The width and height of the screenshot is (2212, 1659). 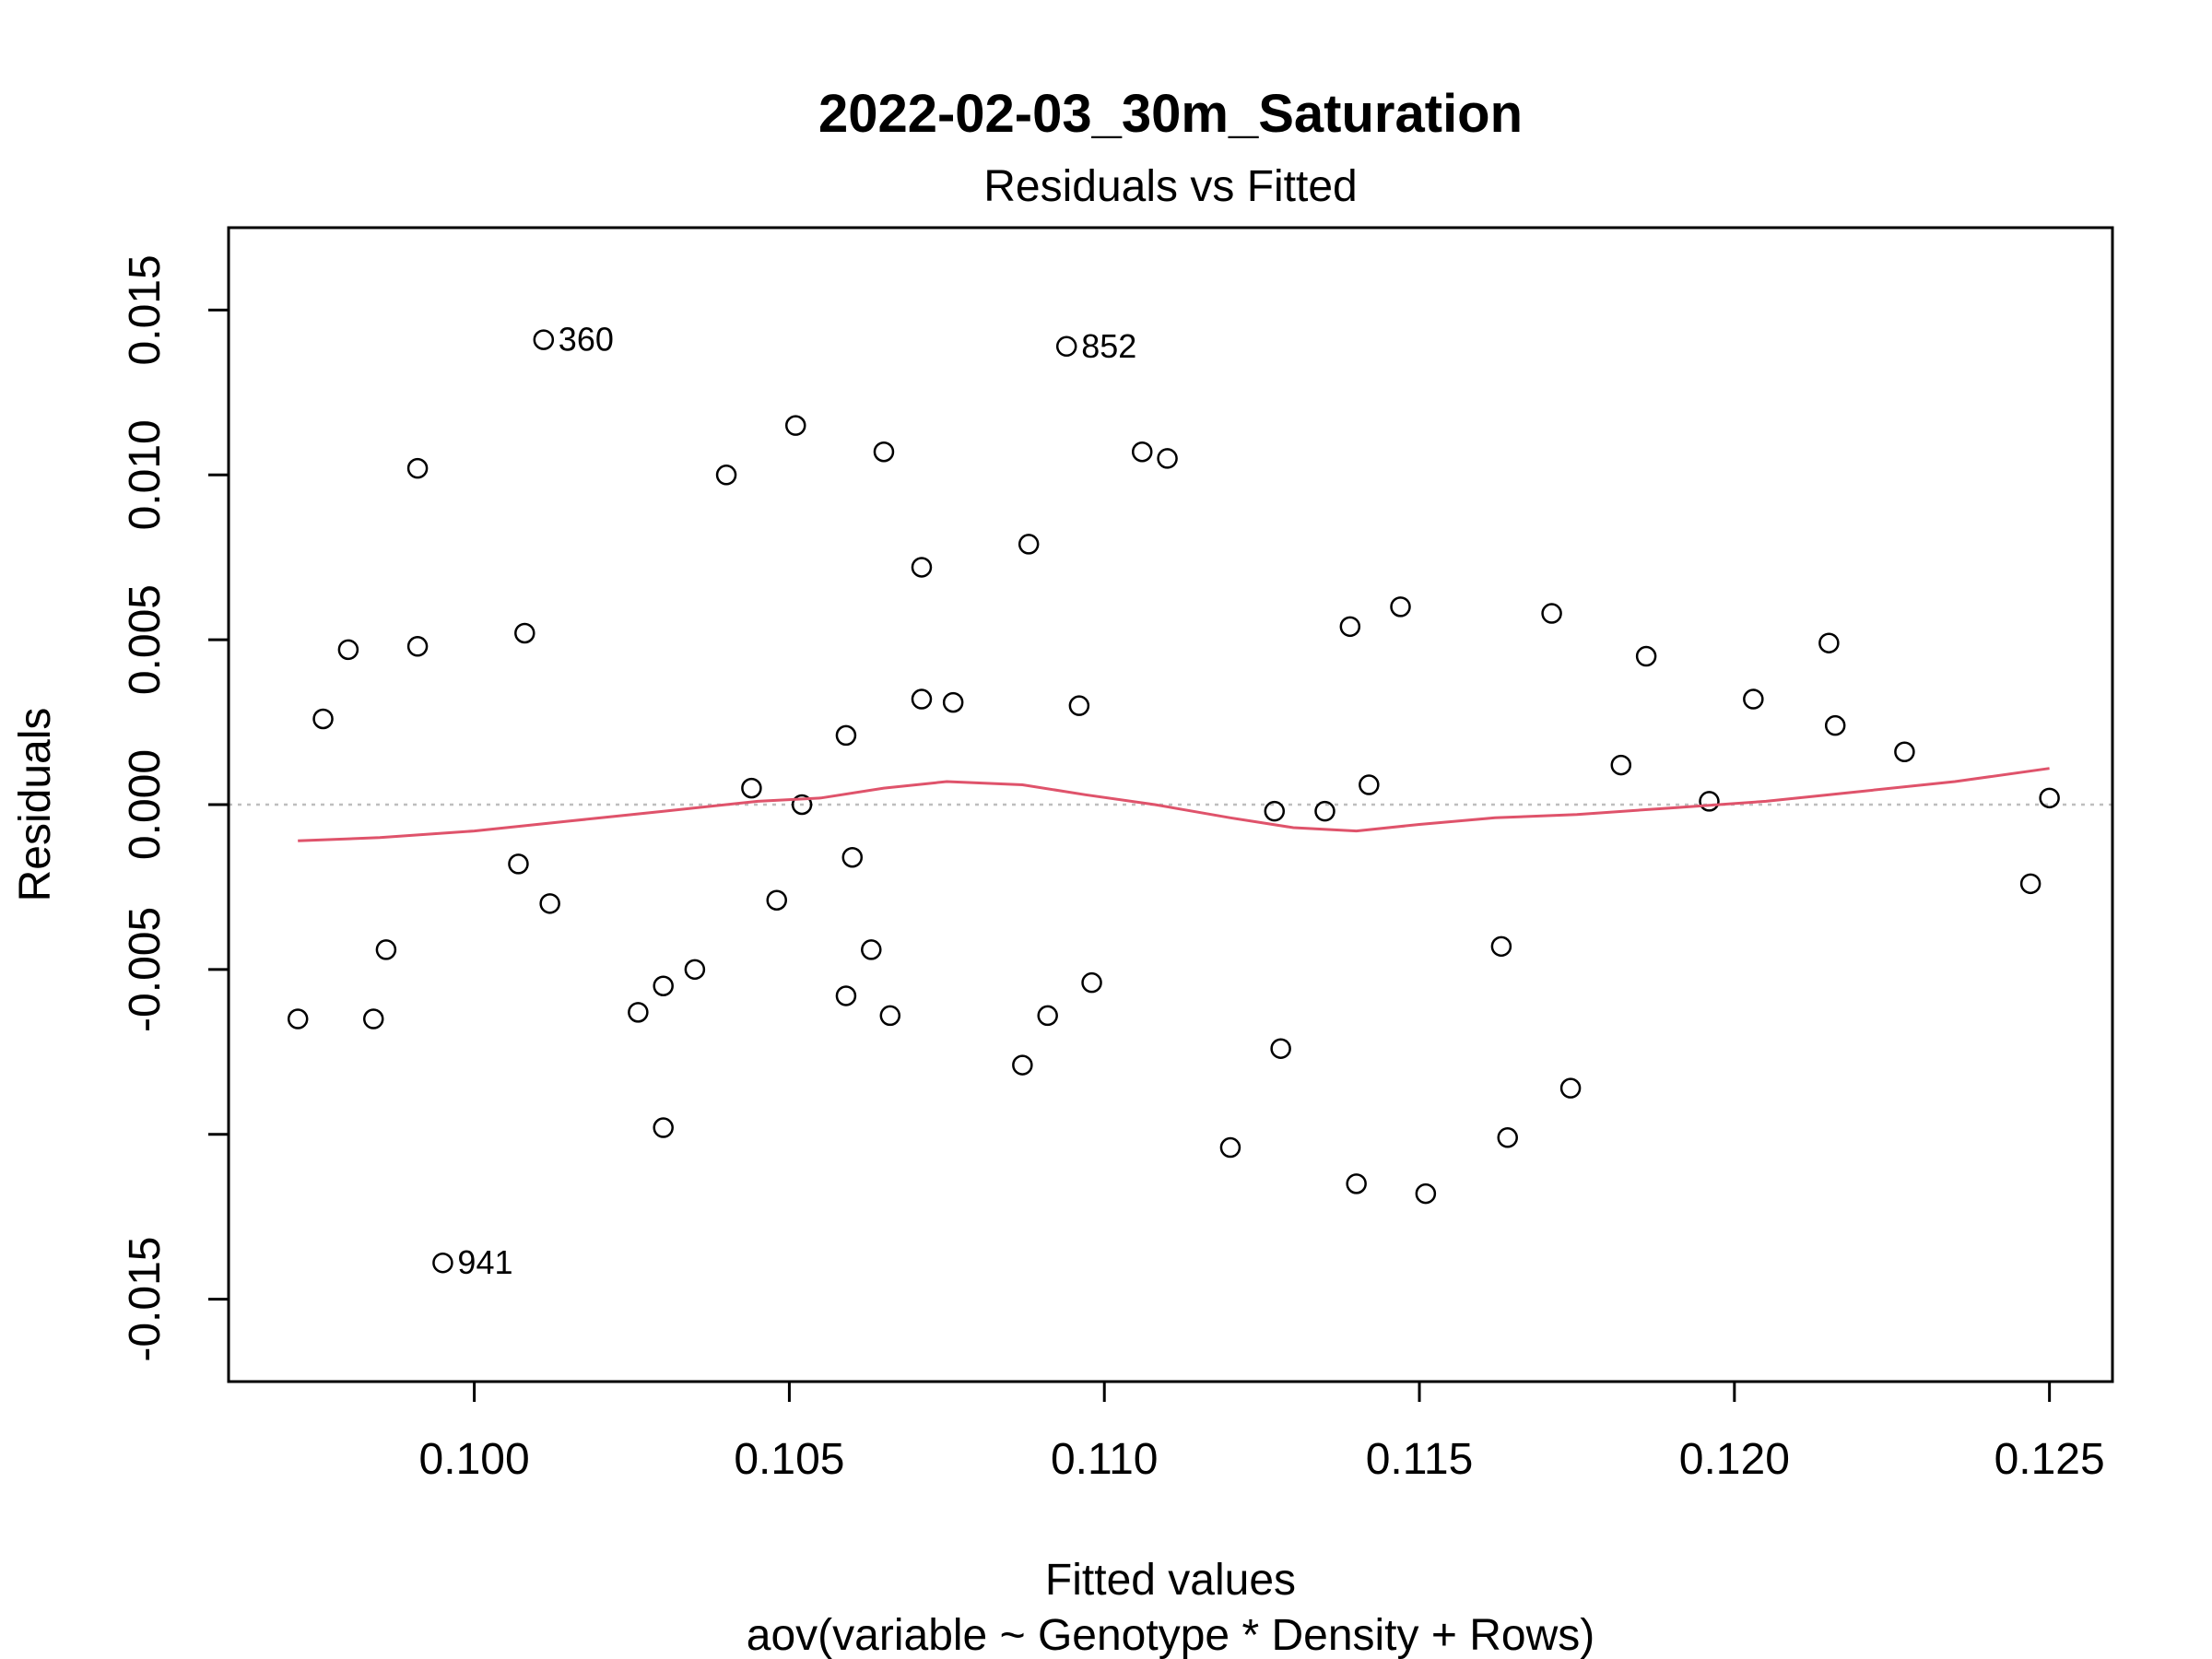 I want to click on smooth-line, so click(x=1174, y=804).